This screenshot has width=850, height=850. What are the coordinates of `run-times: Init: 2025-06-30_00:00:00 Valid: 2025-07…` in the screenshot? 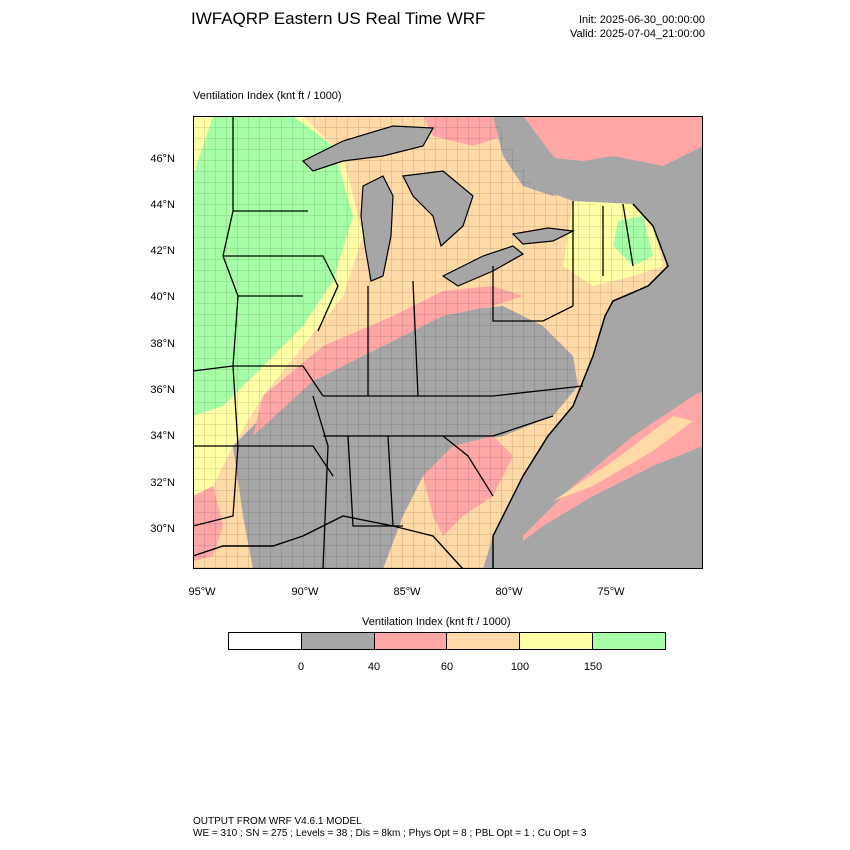 It's located at (637, 27).